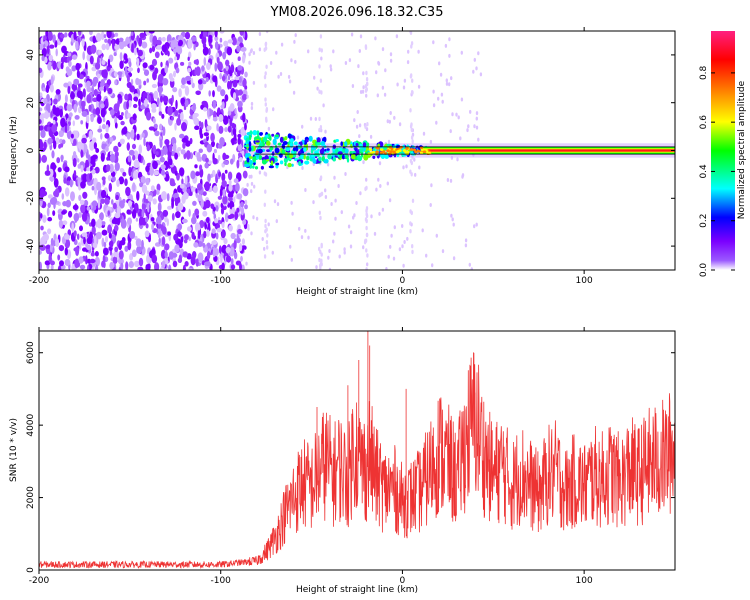  Describe the element at coordinates (31, 245) in the screenshot. I see `y-tick-label: -40` at that location.